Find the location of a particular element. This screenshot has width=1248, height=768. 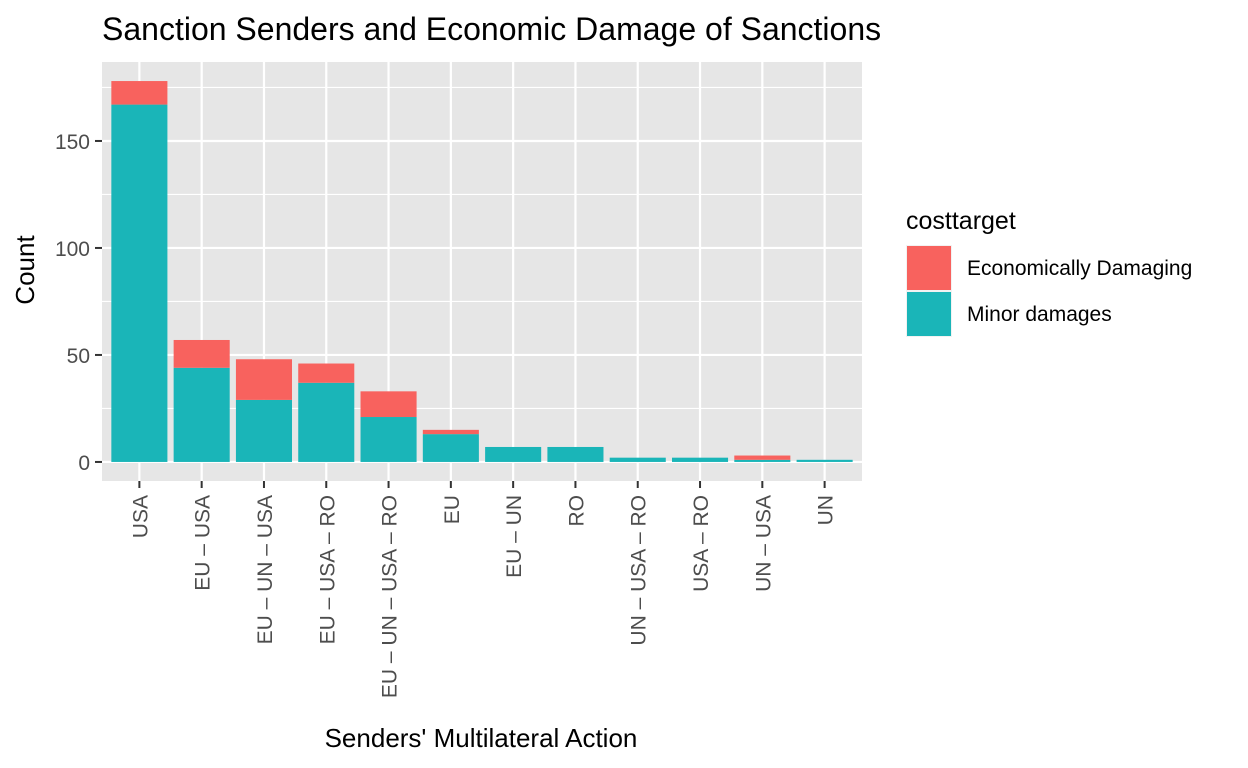

y-tick-label: 100 is located at coordinates (72, 249).